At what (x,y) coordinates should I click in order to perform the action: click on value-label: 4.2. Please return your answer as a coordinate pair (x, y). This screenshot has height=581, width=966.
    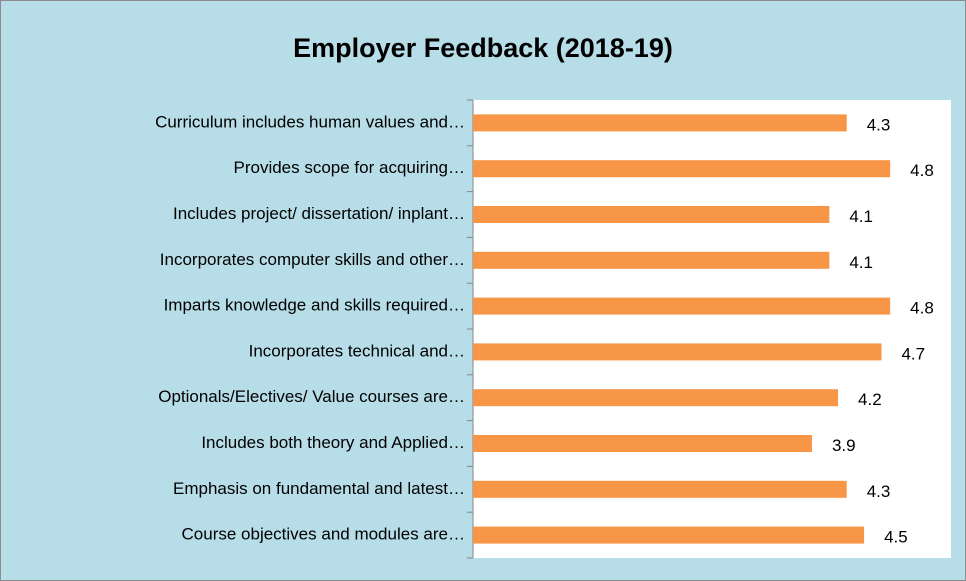
    Looking at the image, I should click on (870, 399).